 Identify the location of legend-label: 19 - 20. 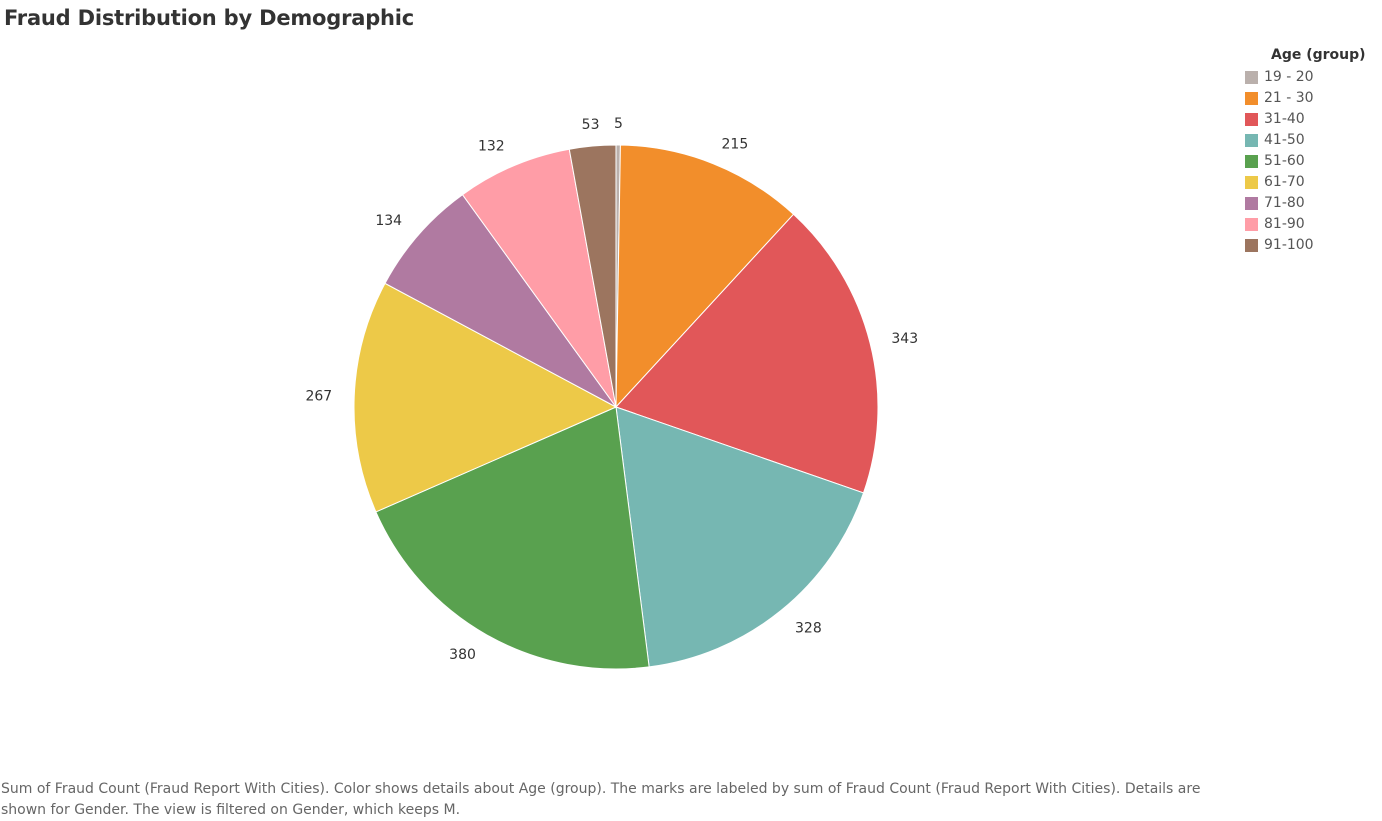
(1289, 77).